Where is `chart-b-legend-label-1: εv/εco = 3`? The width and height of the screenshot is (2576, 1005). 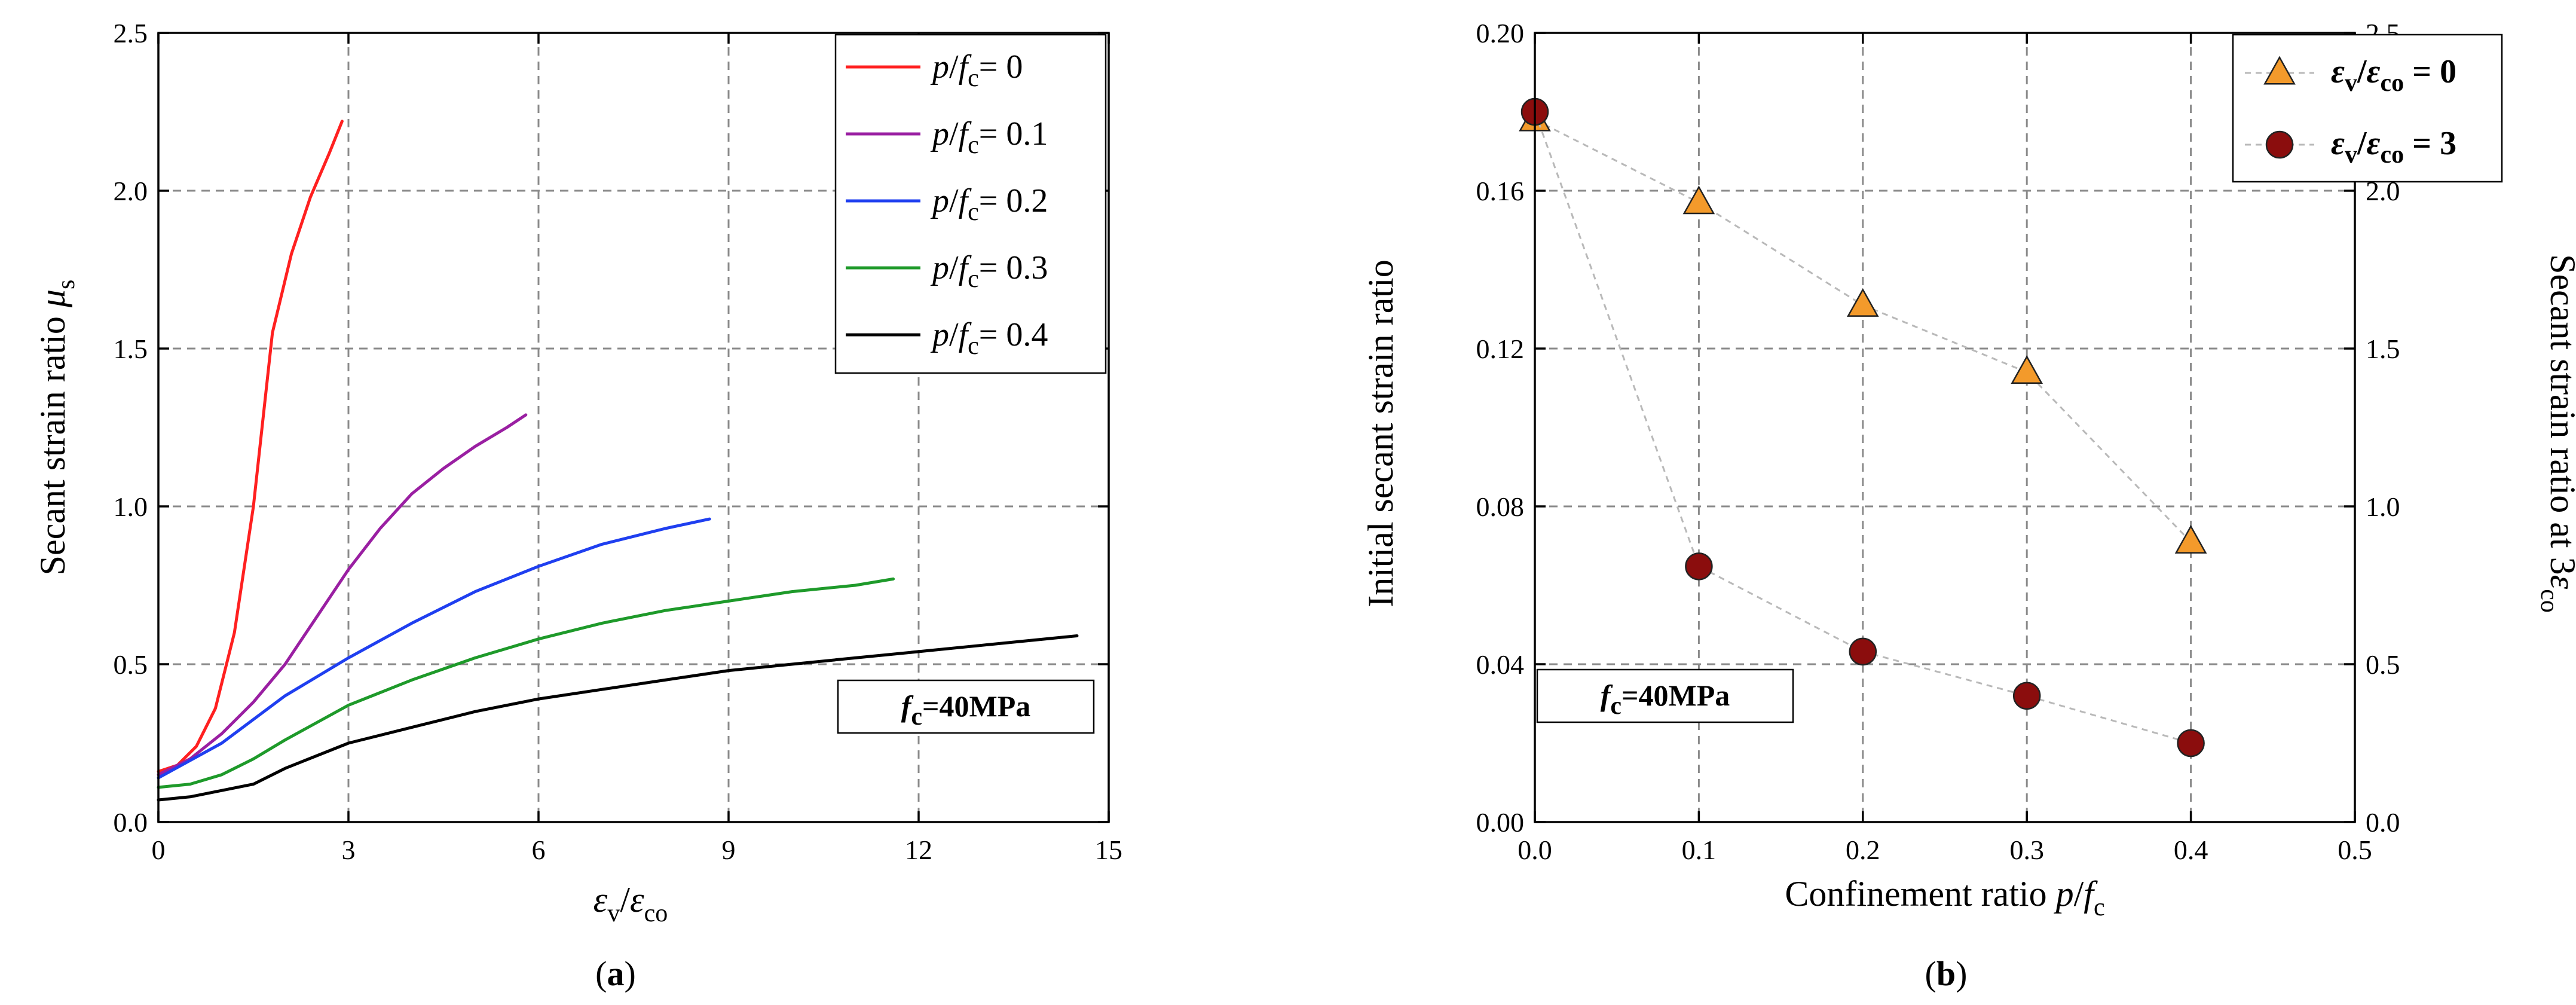 chart-b-legend-label-1: εv/εco = 3 is located at coordinates (2393, 147).